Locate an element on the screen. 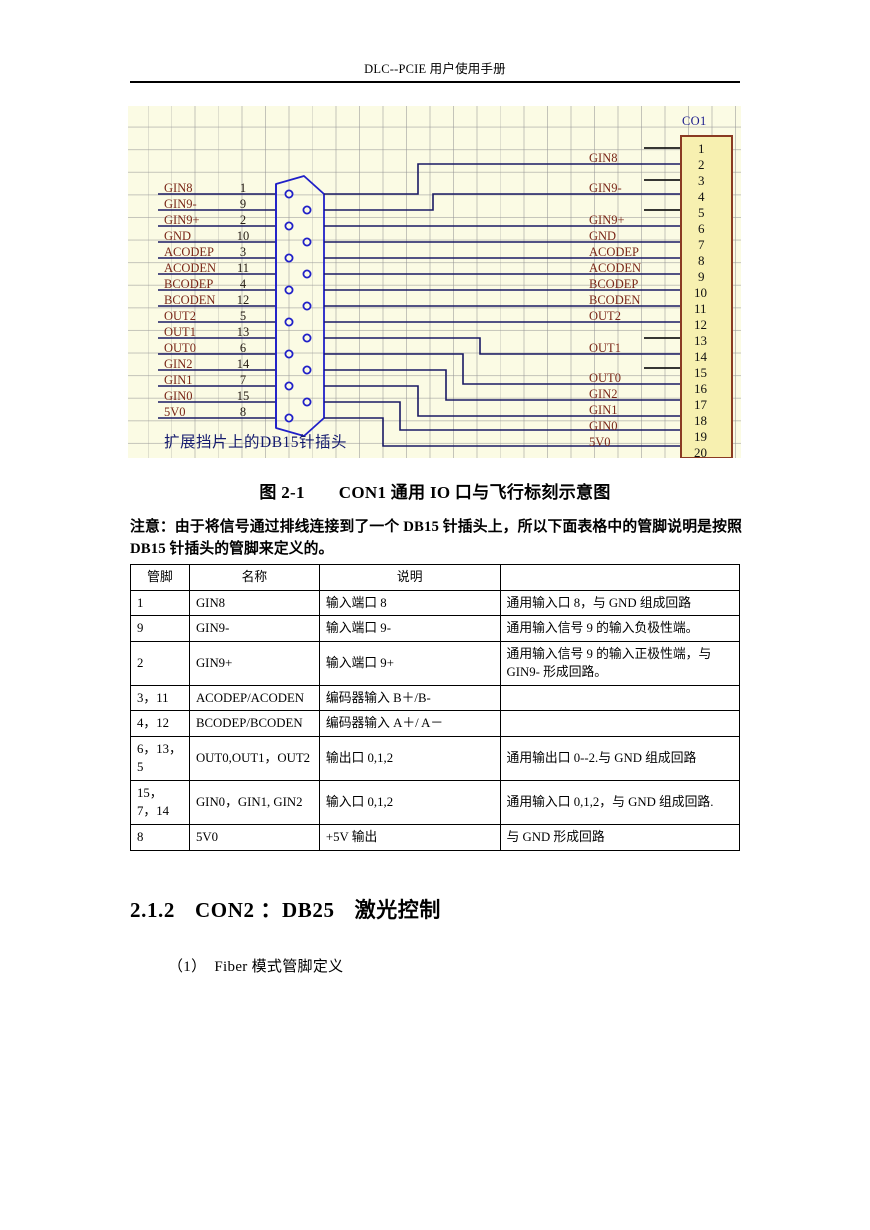  table-row: 1 GIN8 输入端口 8 通用输入口 8，与 GND 组成回路 is located at coordinates (435, 603).